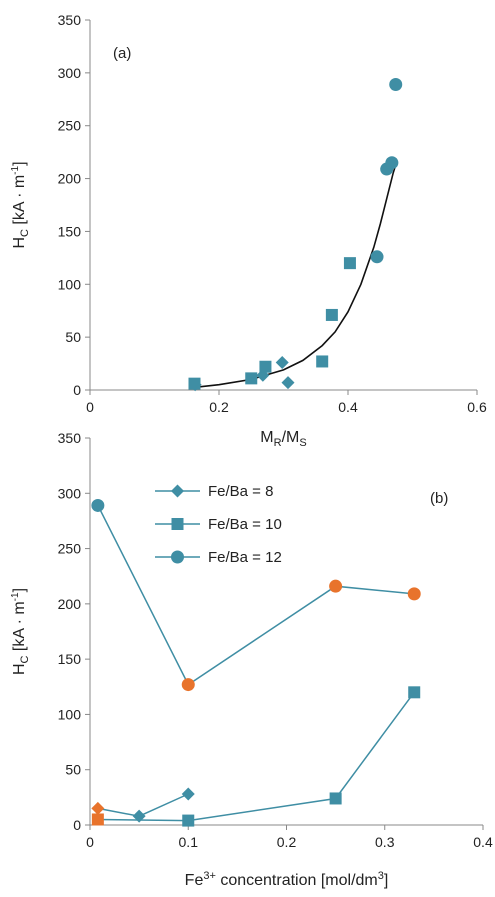 The image size is (495, 897). Describe the element at coordinates (266, 437) in the screenshot. I see `x-axis-label-main: M` at that location.